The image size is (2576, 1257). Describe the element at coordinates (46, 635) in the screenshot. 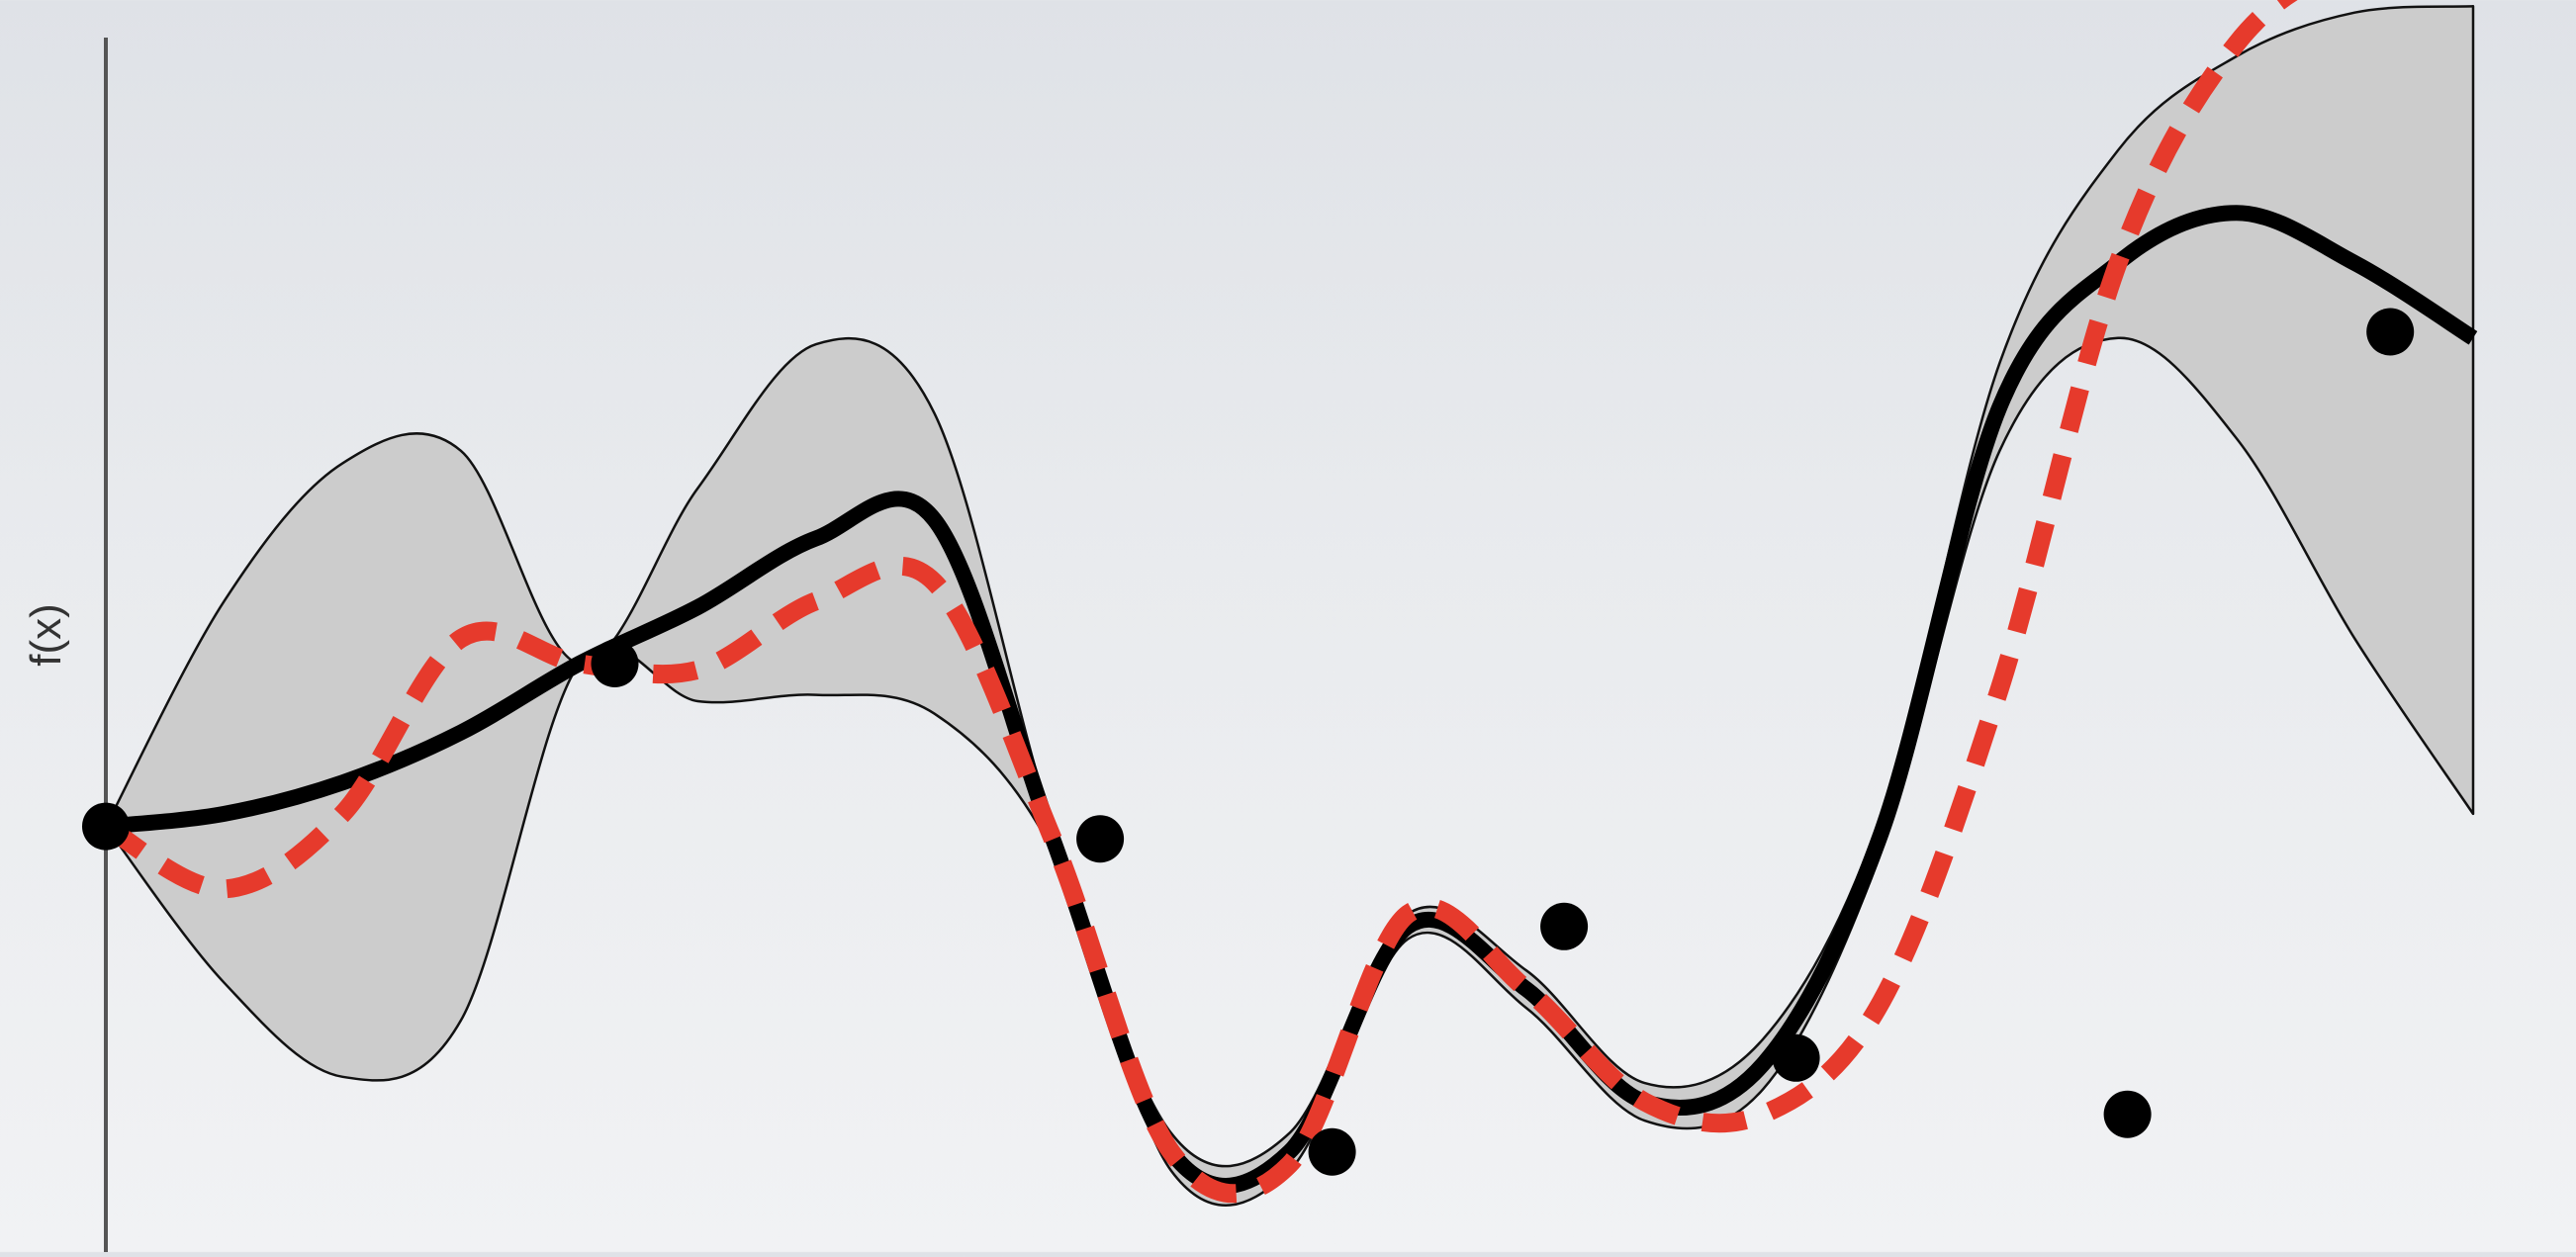

I see `y-axis-label: f(x)` at that location.